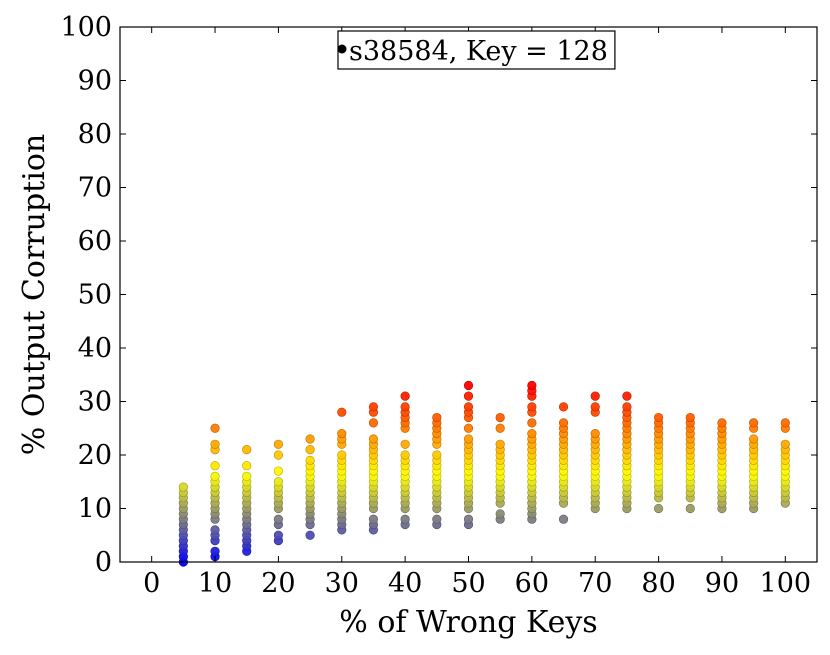 The height and width of the screenshot is (655, 830). I want to click on y-tick-label: 0, so click(103, 562).